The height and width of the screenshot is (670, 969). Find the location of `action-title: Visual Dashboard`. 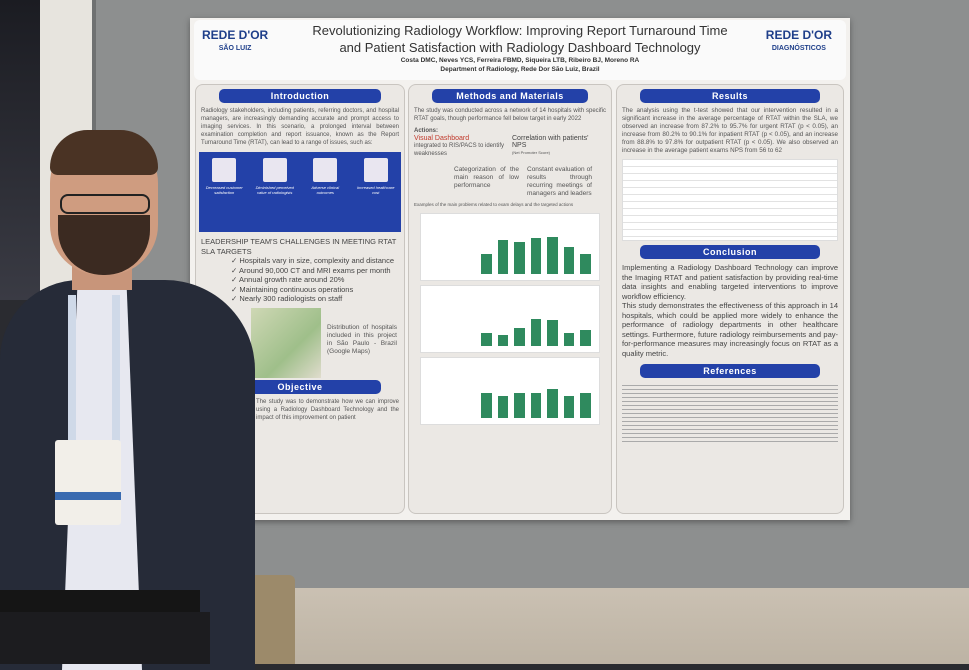

action-title: Visual Dashboard is located at coordinates (442, 138).